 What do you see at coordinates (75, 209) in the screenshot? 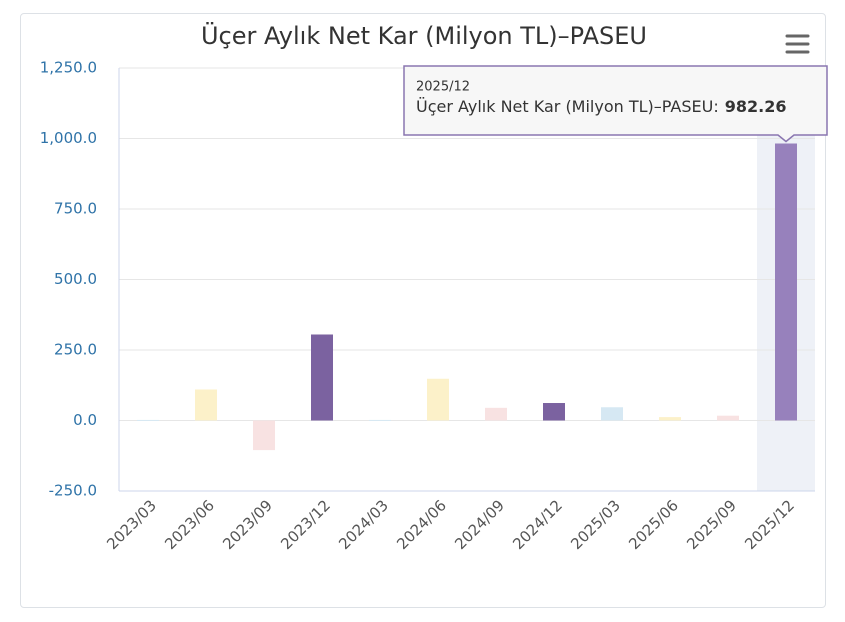
I see `y-tick-label: 750.0` at bounding box center [75, 209].